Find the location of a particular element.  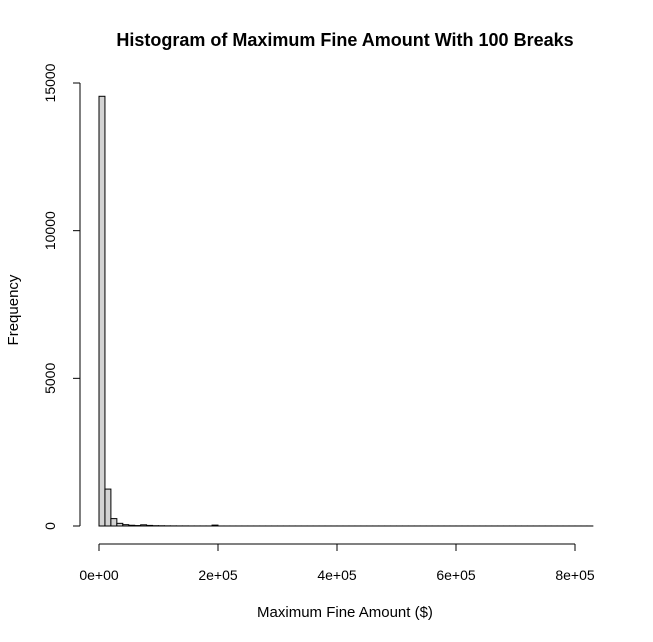

x-axis: 0e+00 2e+05 4e+05 6e+05 8e+05 is located at coordinates (337, 563).